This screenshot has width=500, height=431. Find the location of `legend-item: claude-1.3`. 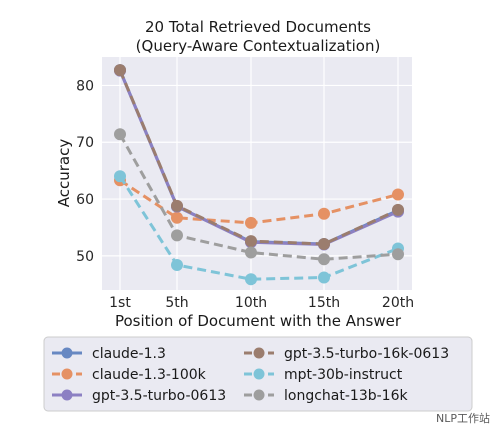

legend-item: claude-1.3 is located at coordinates (109, 354).